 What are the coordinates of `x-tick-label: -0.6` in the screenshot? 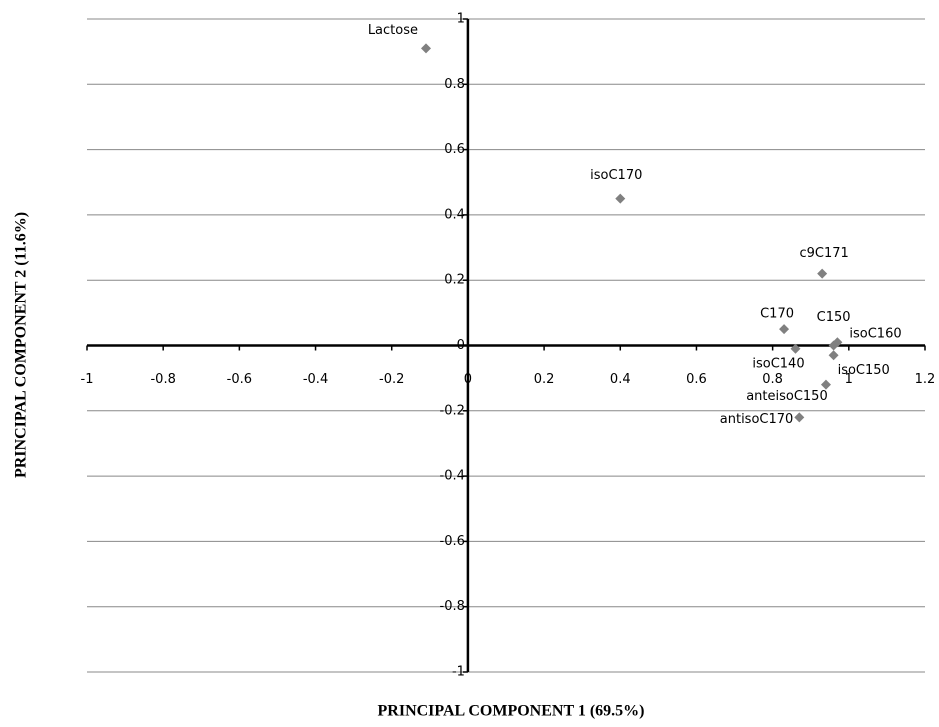 It's located at (239, 379).